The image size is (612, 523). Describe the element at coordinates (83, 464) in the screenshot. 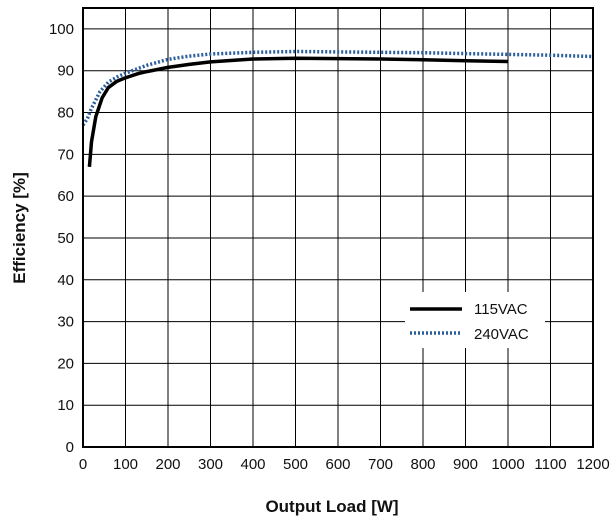

I see `x-tick-label: 0` at that location.